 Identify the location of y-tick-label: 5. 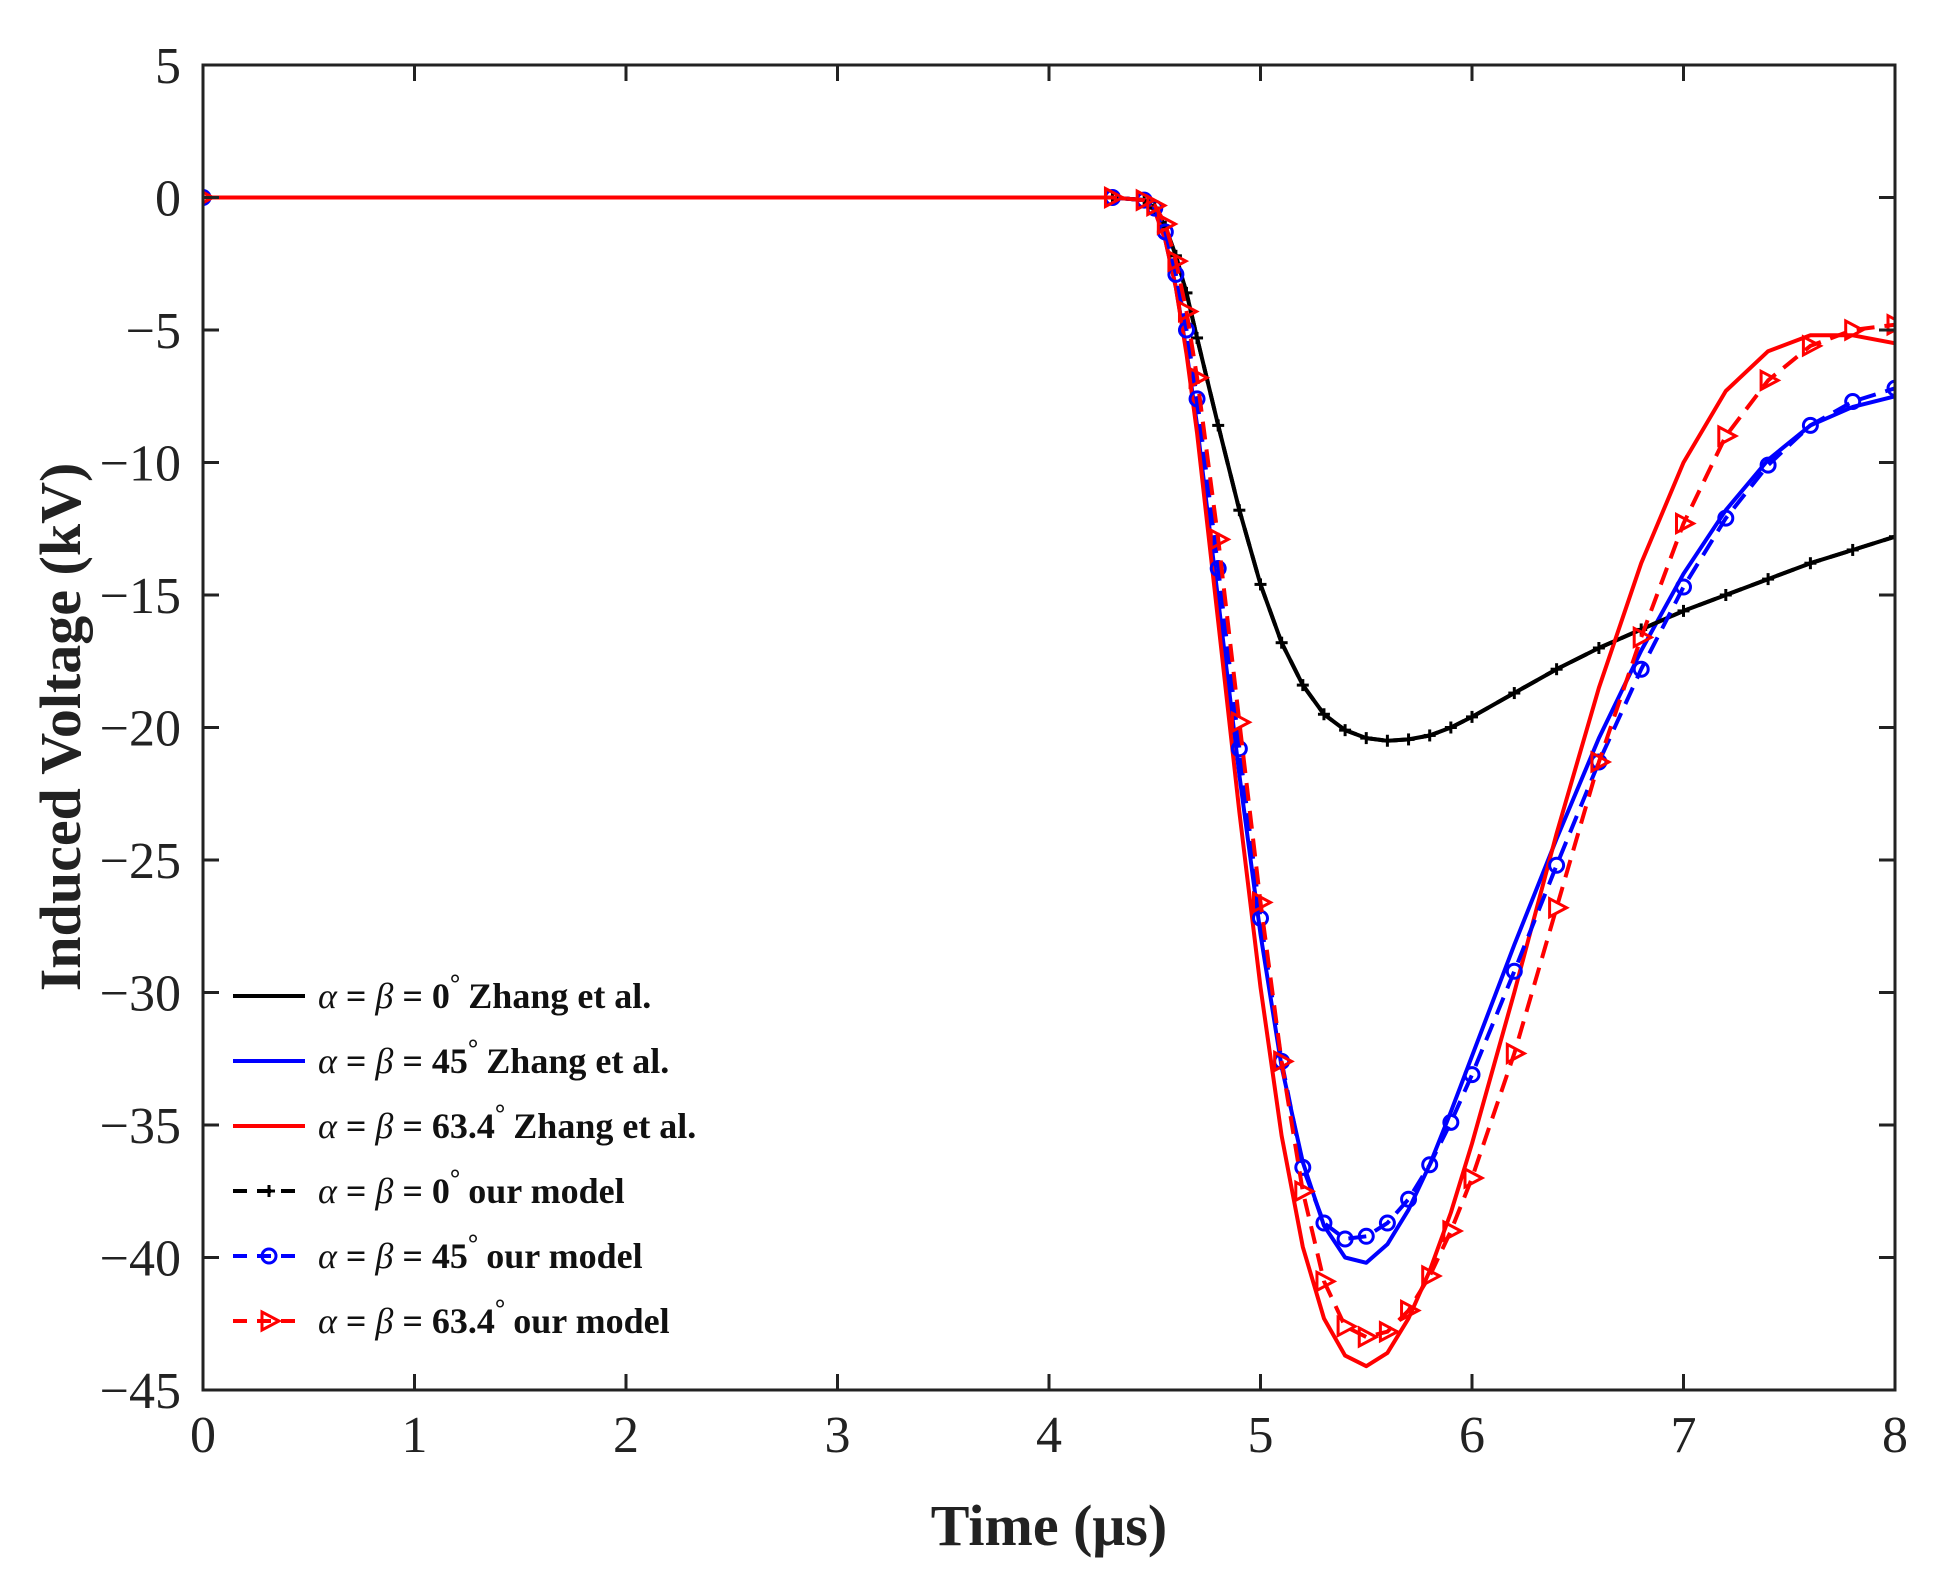
(168, 66).